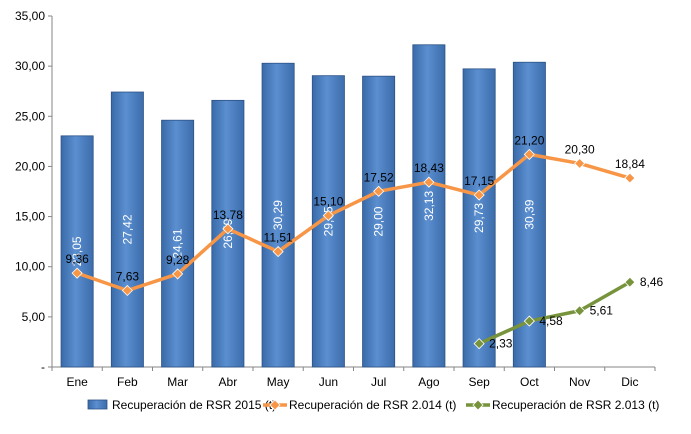  I want to click on x-tick-label: Feb, so click(127, 382).